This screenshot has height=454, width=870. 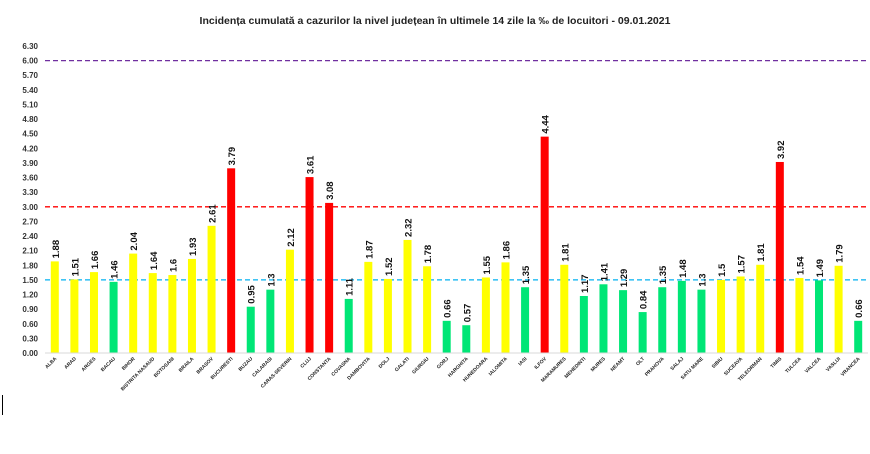 I want to click on value-label: 2.04, so click(x=134, y=240).